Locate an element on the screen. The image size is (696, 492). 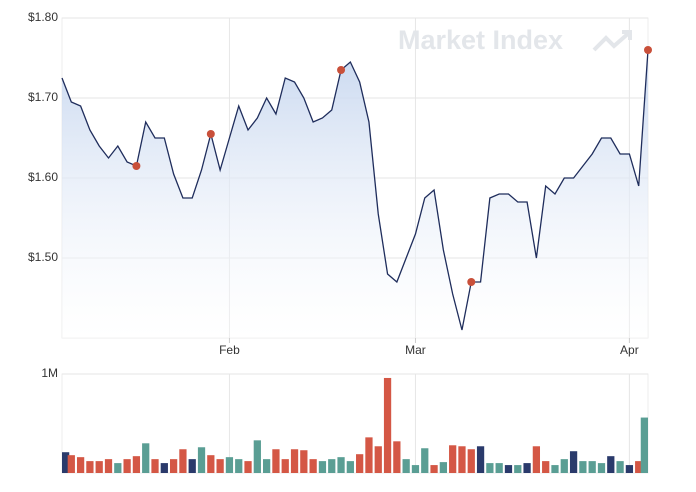
y-tick-label: $1.60 is located at coordinates (43, 177).